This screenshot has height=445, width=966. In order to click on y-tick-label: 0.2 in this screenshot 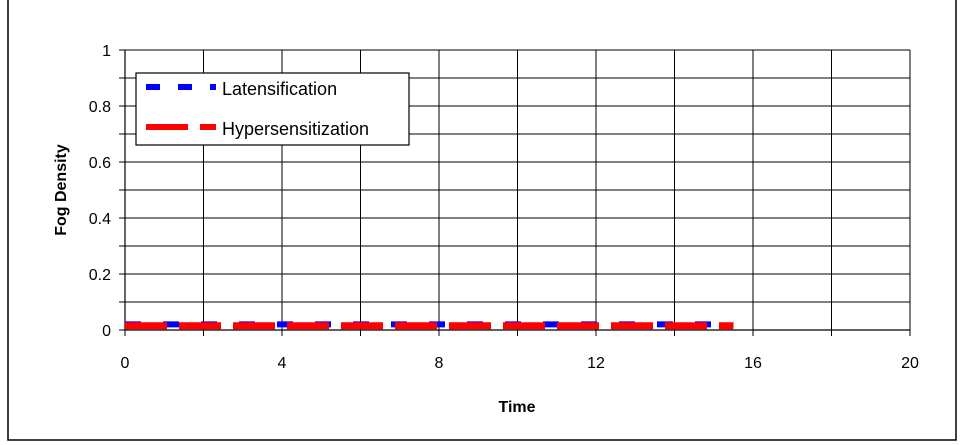, I will do `click(100, 275)`.